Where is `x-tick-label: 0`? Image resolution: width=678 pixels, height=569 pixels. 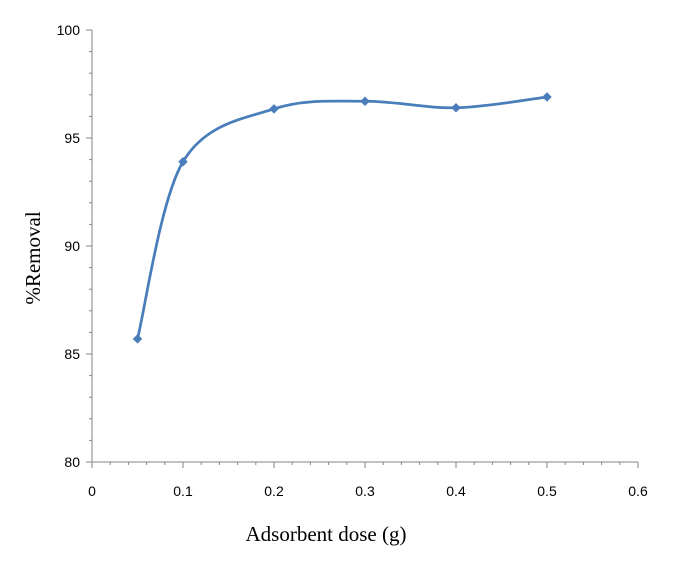
x-tick-label: 0 is located at coordinates (92, 491).